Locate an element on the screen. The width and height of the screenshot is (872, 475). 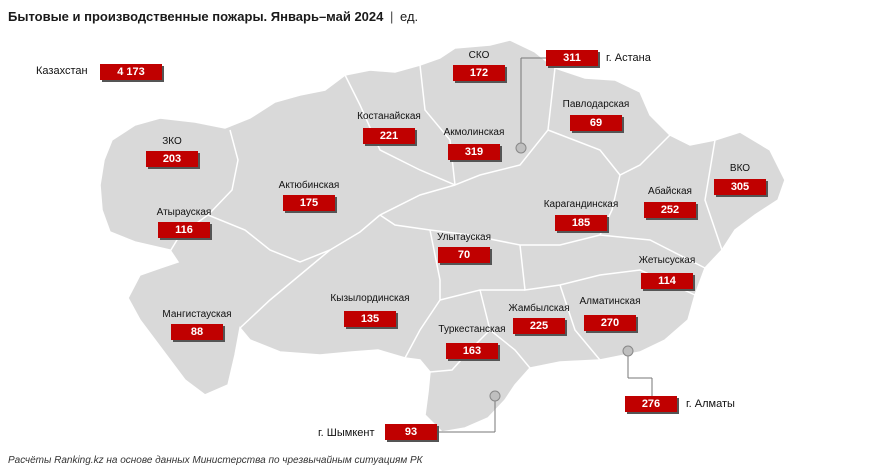
city-label-shymkent: г. Шымкент is located at coordinates (346, 433).